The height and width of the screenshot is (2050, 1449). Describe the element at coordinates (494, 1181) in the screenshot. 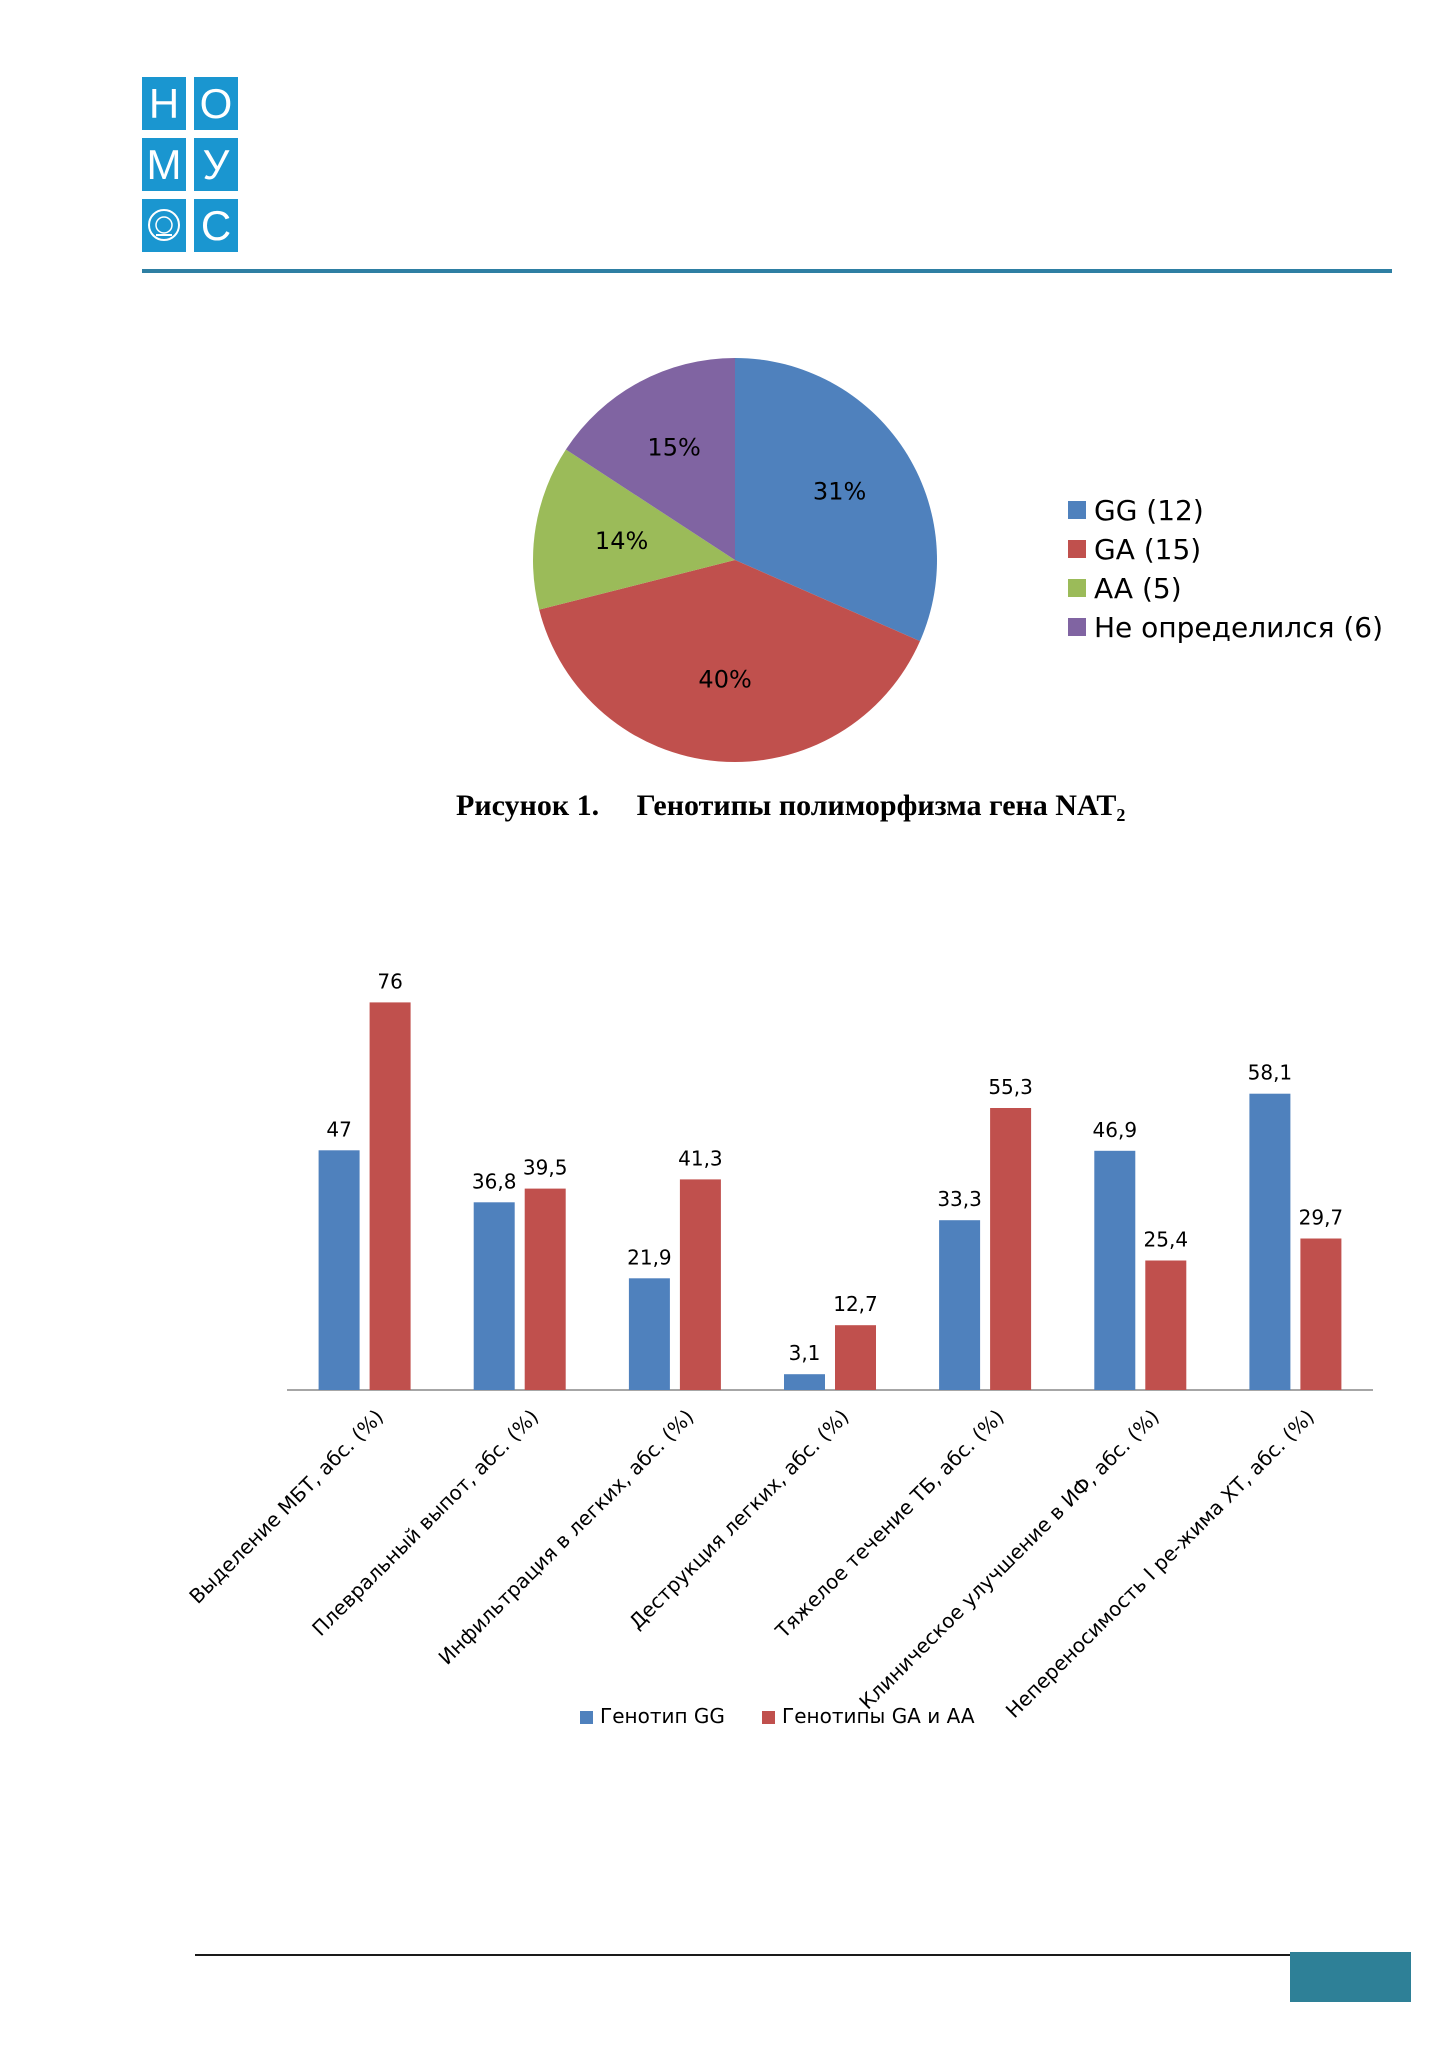

I see `bar-value-label: 36,8` at that location.